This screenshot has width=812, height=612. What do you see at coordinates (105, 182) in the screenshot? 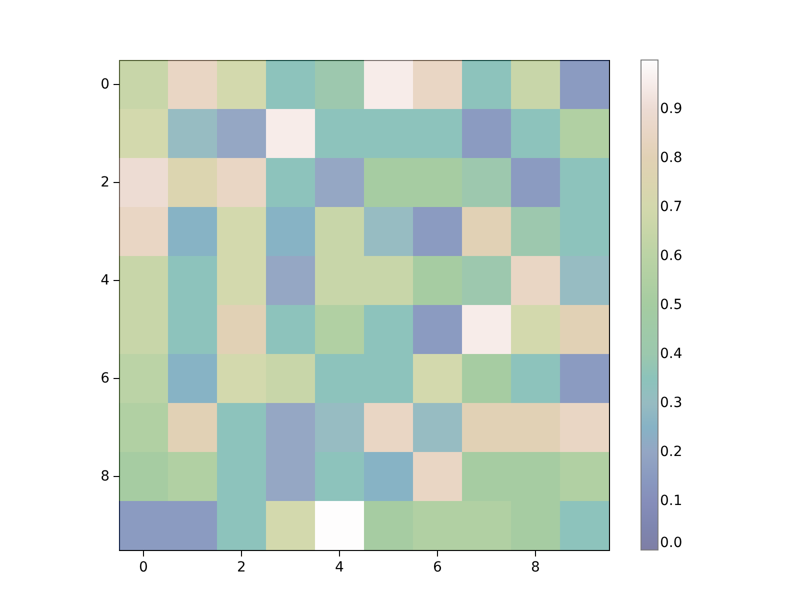
I see `y-tick-label: 2` at bounding box center [105, 182].